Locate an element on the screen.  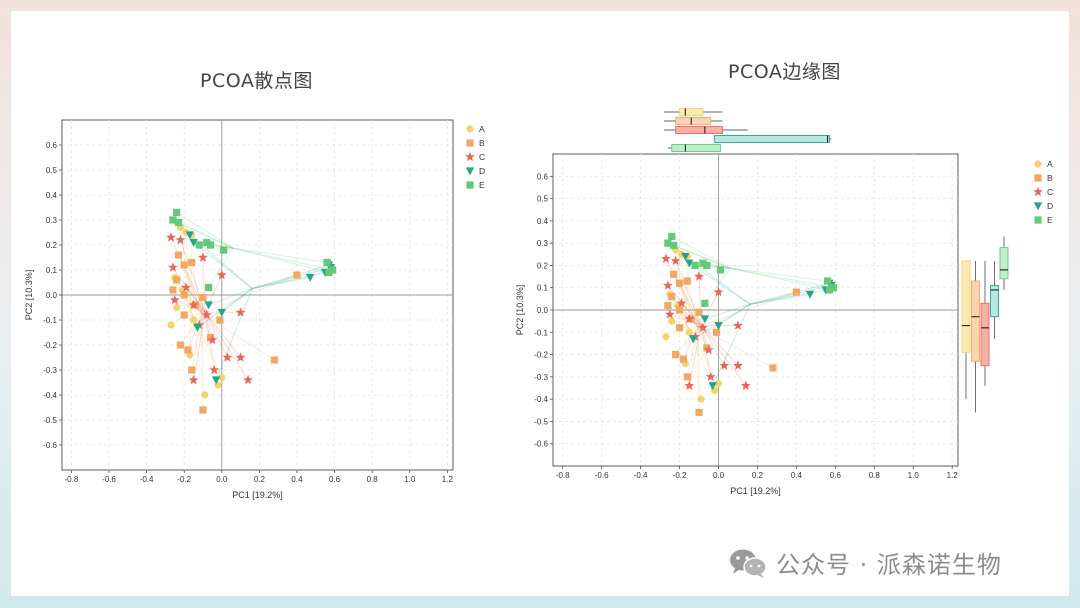
y-tick-label: 0.1 is located at coordinates (543, 288).